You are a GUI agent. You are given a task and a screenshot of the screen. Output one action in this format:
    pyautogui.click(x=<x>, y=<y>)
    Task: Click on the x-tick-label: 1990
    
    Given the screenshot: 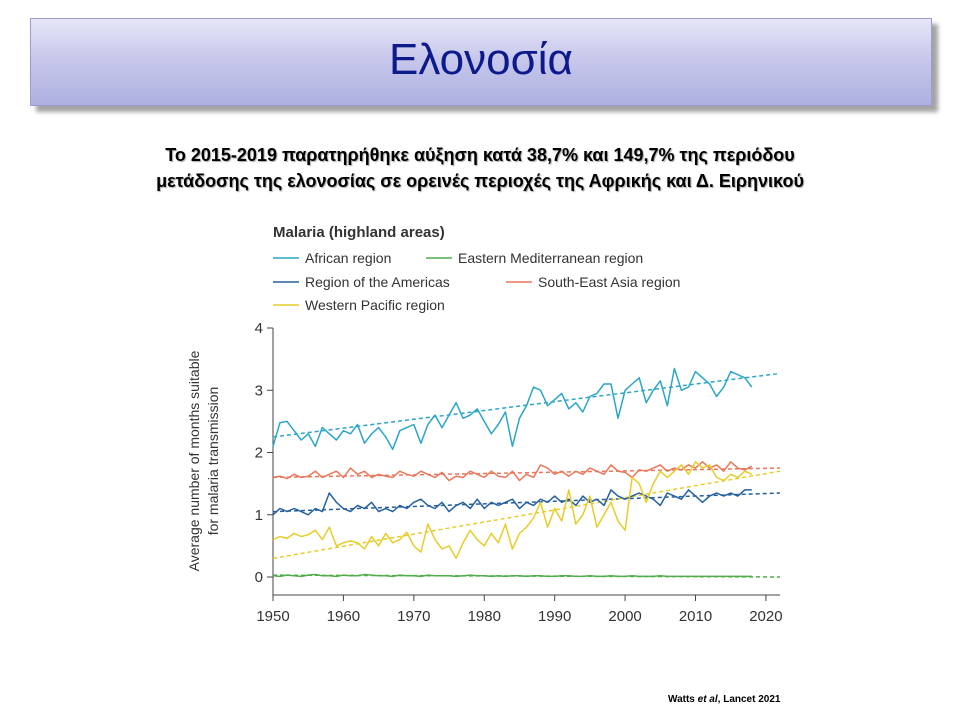 What is the action you would take?
    pyautogui.click(x=554, y=616)
    